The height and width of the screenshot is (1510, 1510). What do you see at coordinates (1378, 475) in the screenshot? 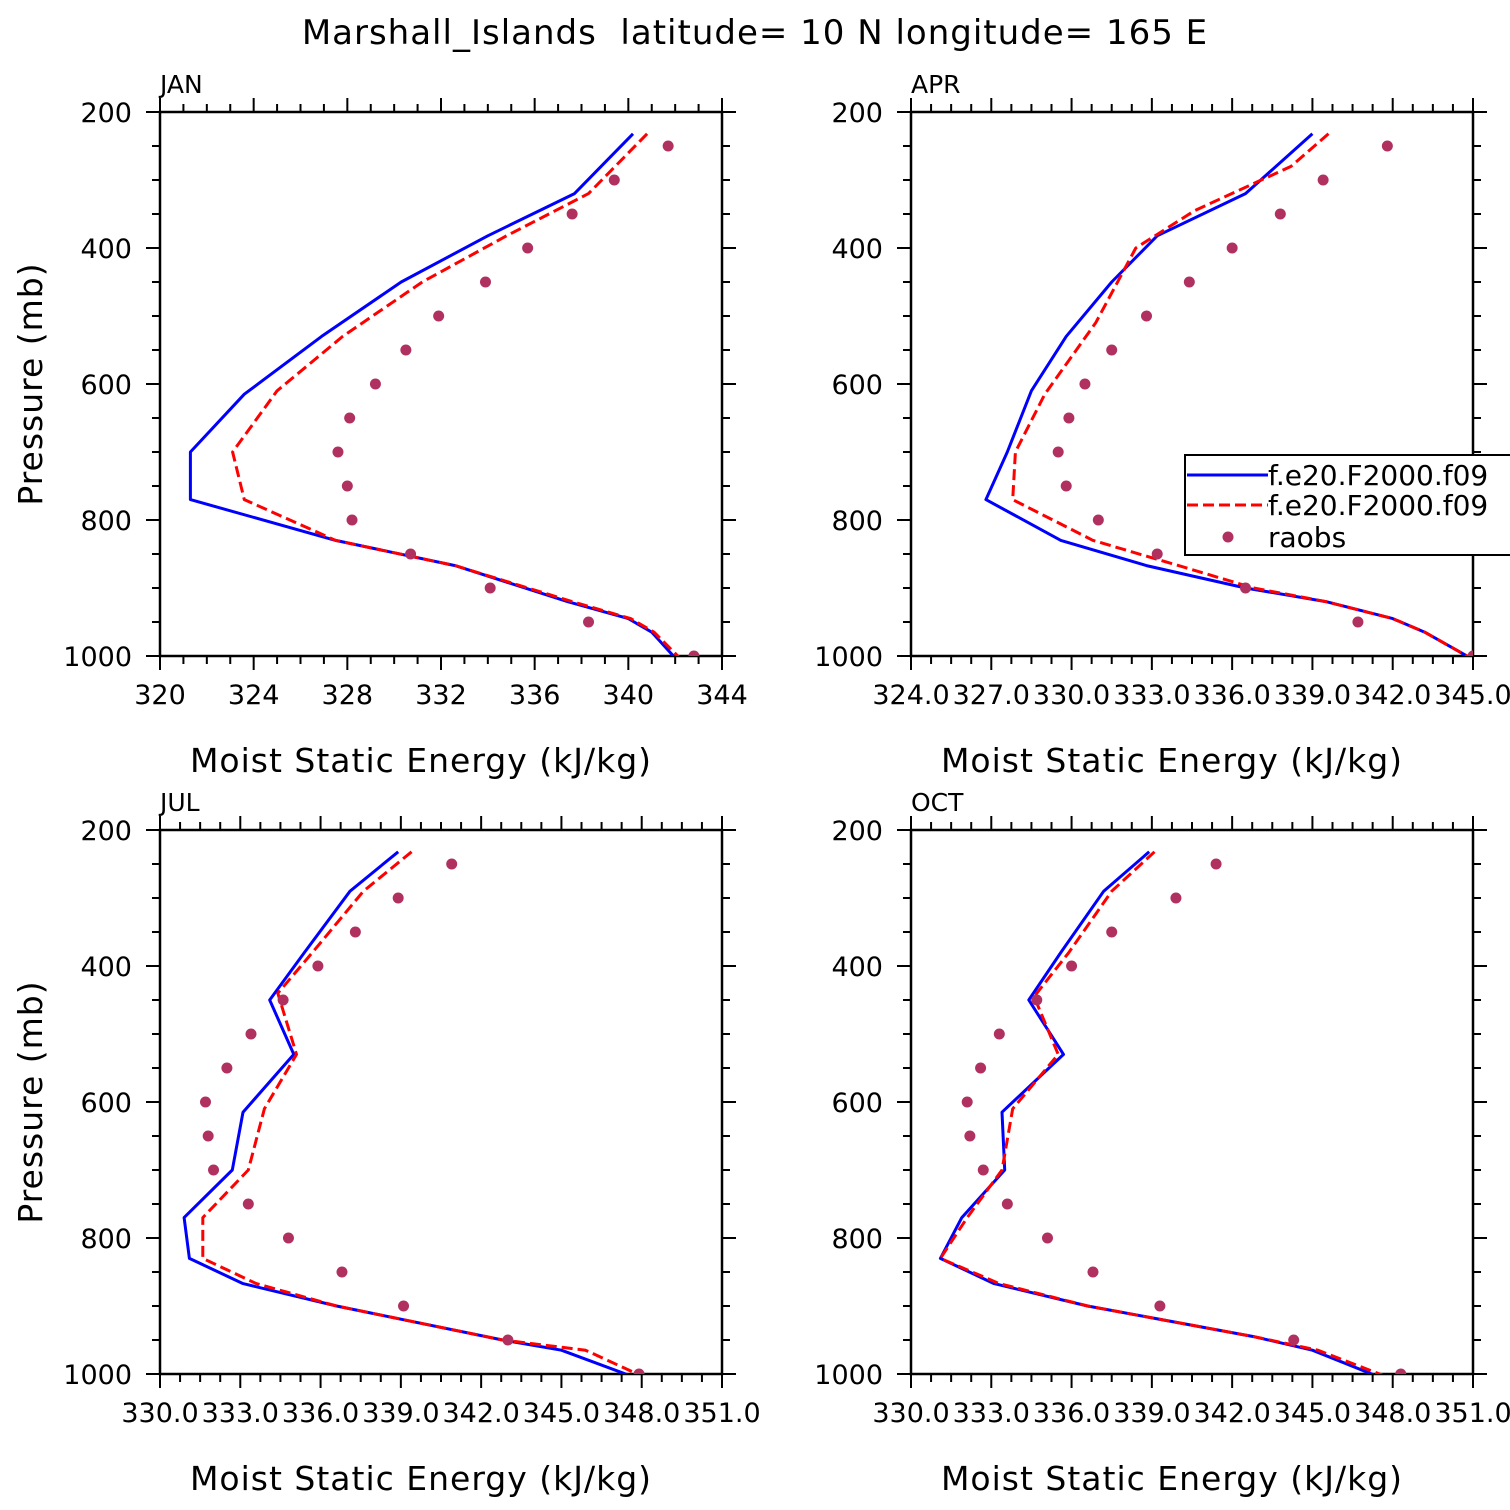
I see `legend-label: f.e20.F2000.f09` at bounding box center [1378, 475].